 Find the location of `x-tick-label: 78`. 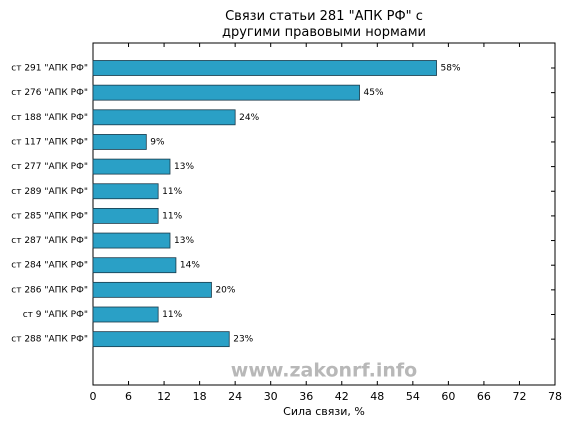

x-tick-label: 78 is located at coordinates (555, 396).